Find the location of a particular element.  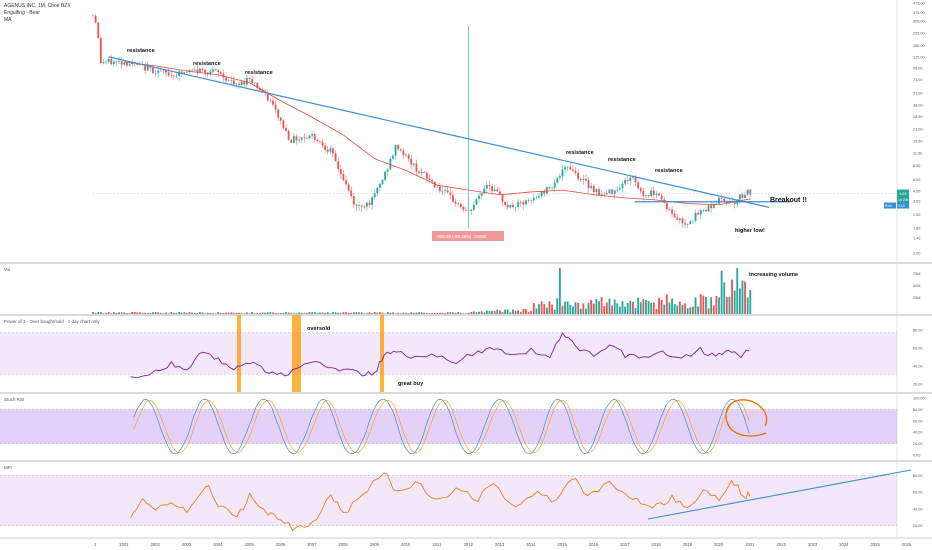

x-tick-label: 2024 is located at coordinates (844, 544).